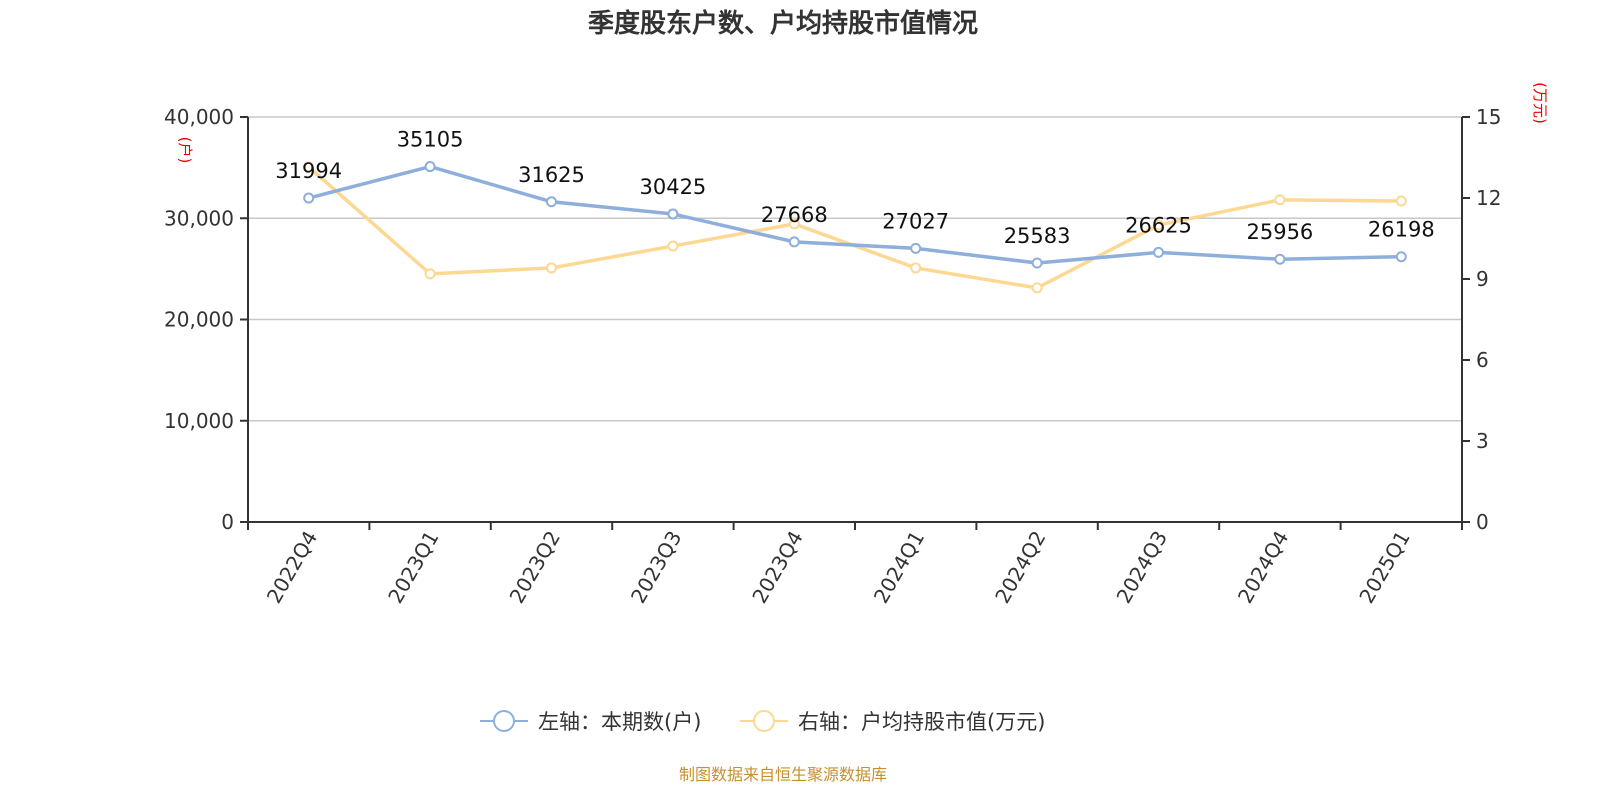 The width and height of the screenshot is (1600, 800). Describe the element at coordinates (1482, 441) in the screenshot. I see `right-axis-tick-label: 3` at that location.